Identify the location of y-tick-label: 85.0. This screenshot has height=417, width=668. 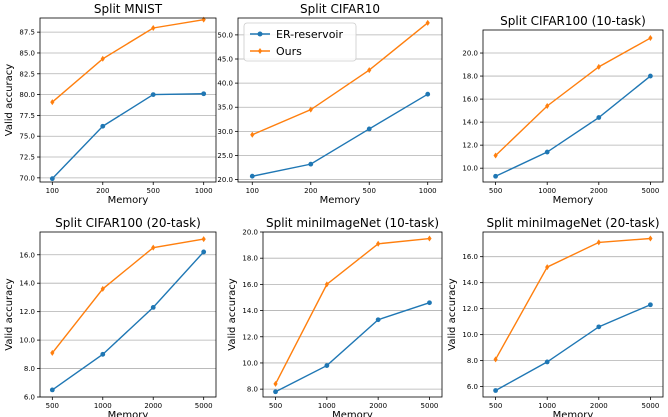
(27, 53).